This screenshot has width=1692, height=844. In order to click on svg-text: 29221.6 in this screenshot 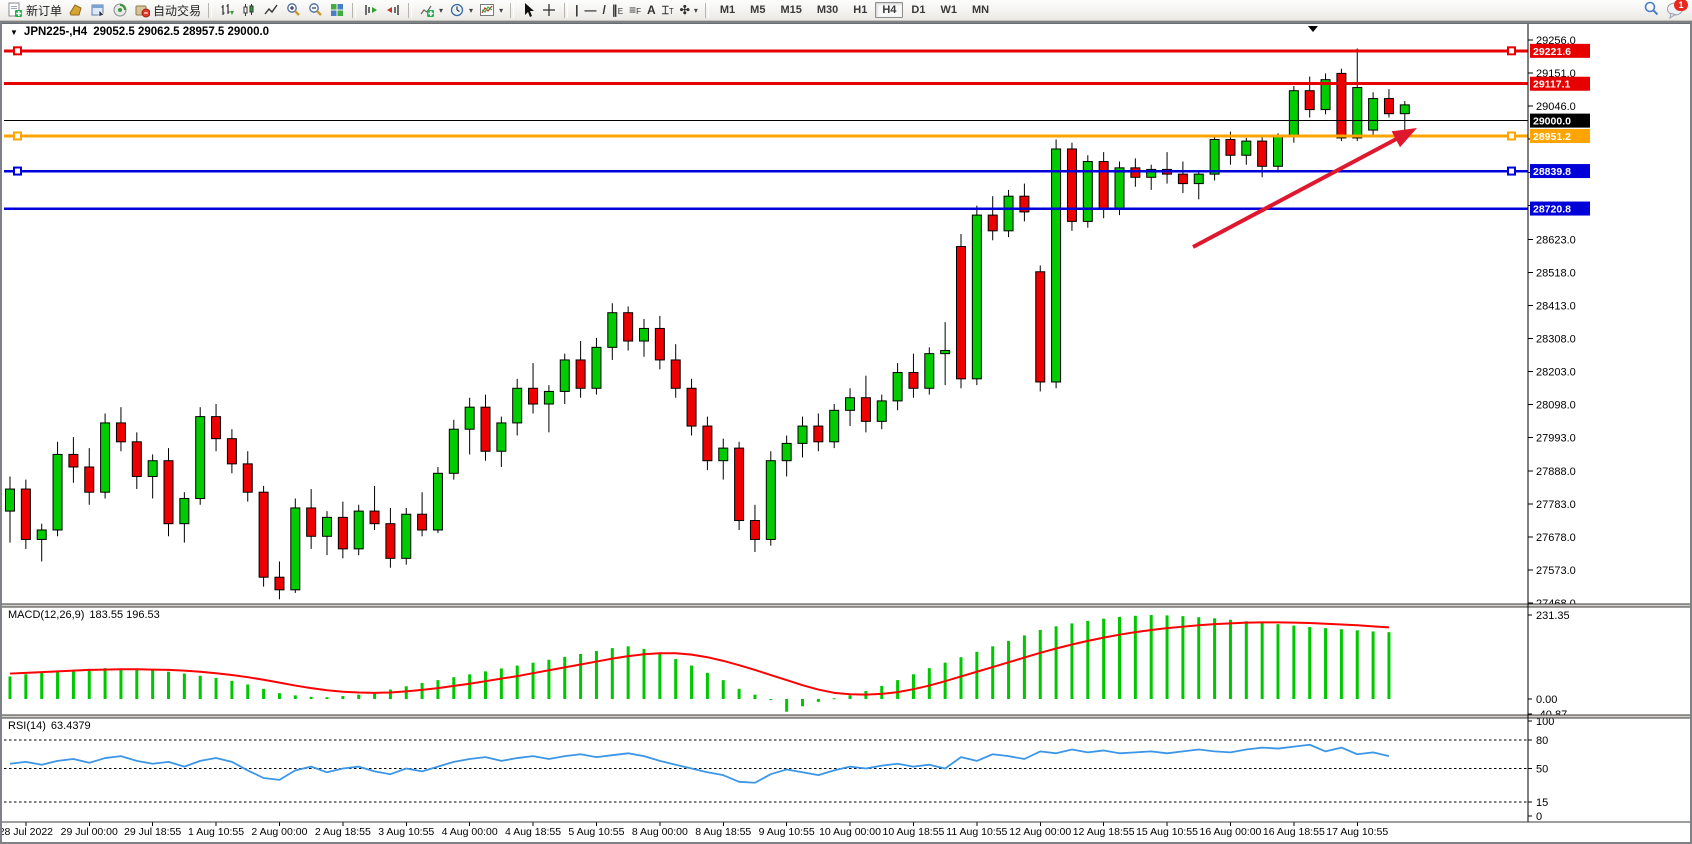, I will do `click(1552, 52)`.